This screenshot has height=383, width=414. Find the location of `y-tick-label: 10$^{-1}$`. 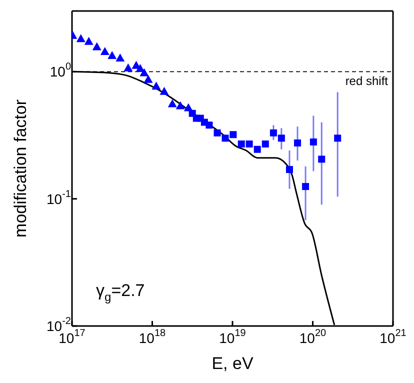

y-tick-label: 10$^{-1}$ is located at coordinates (59, 197).